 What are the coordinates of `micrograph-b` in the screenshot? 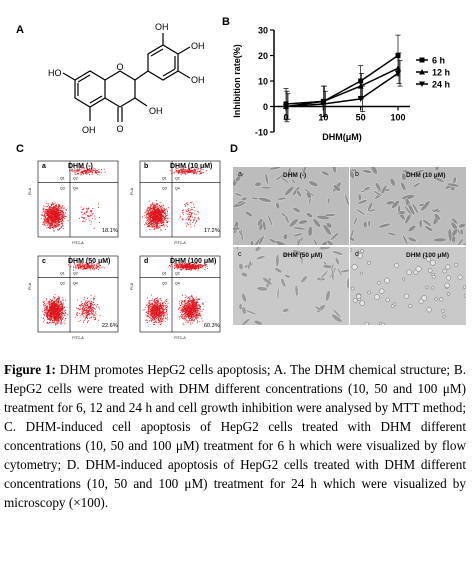 It's located at (408, 206).